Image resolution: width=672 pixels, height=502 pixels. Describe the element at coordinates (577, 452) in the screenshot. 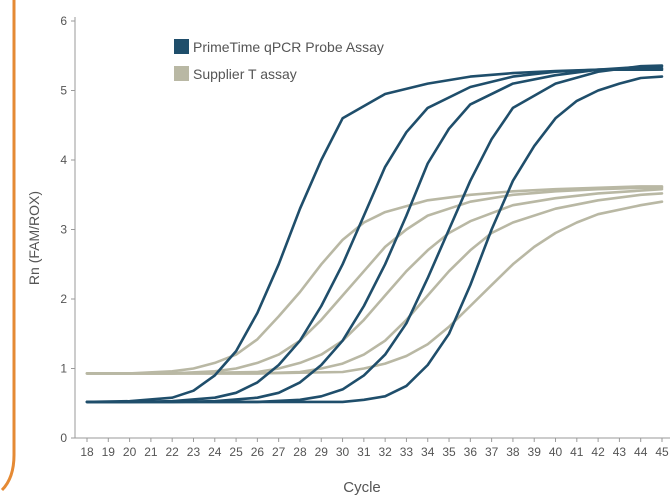

I see `x-tick-label: 41` at that location.